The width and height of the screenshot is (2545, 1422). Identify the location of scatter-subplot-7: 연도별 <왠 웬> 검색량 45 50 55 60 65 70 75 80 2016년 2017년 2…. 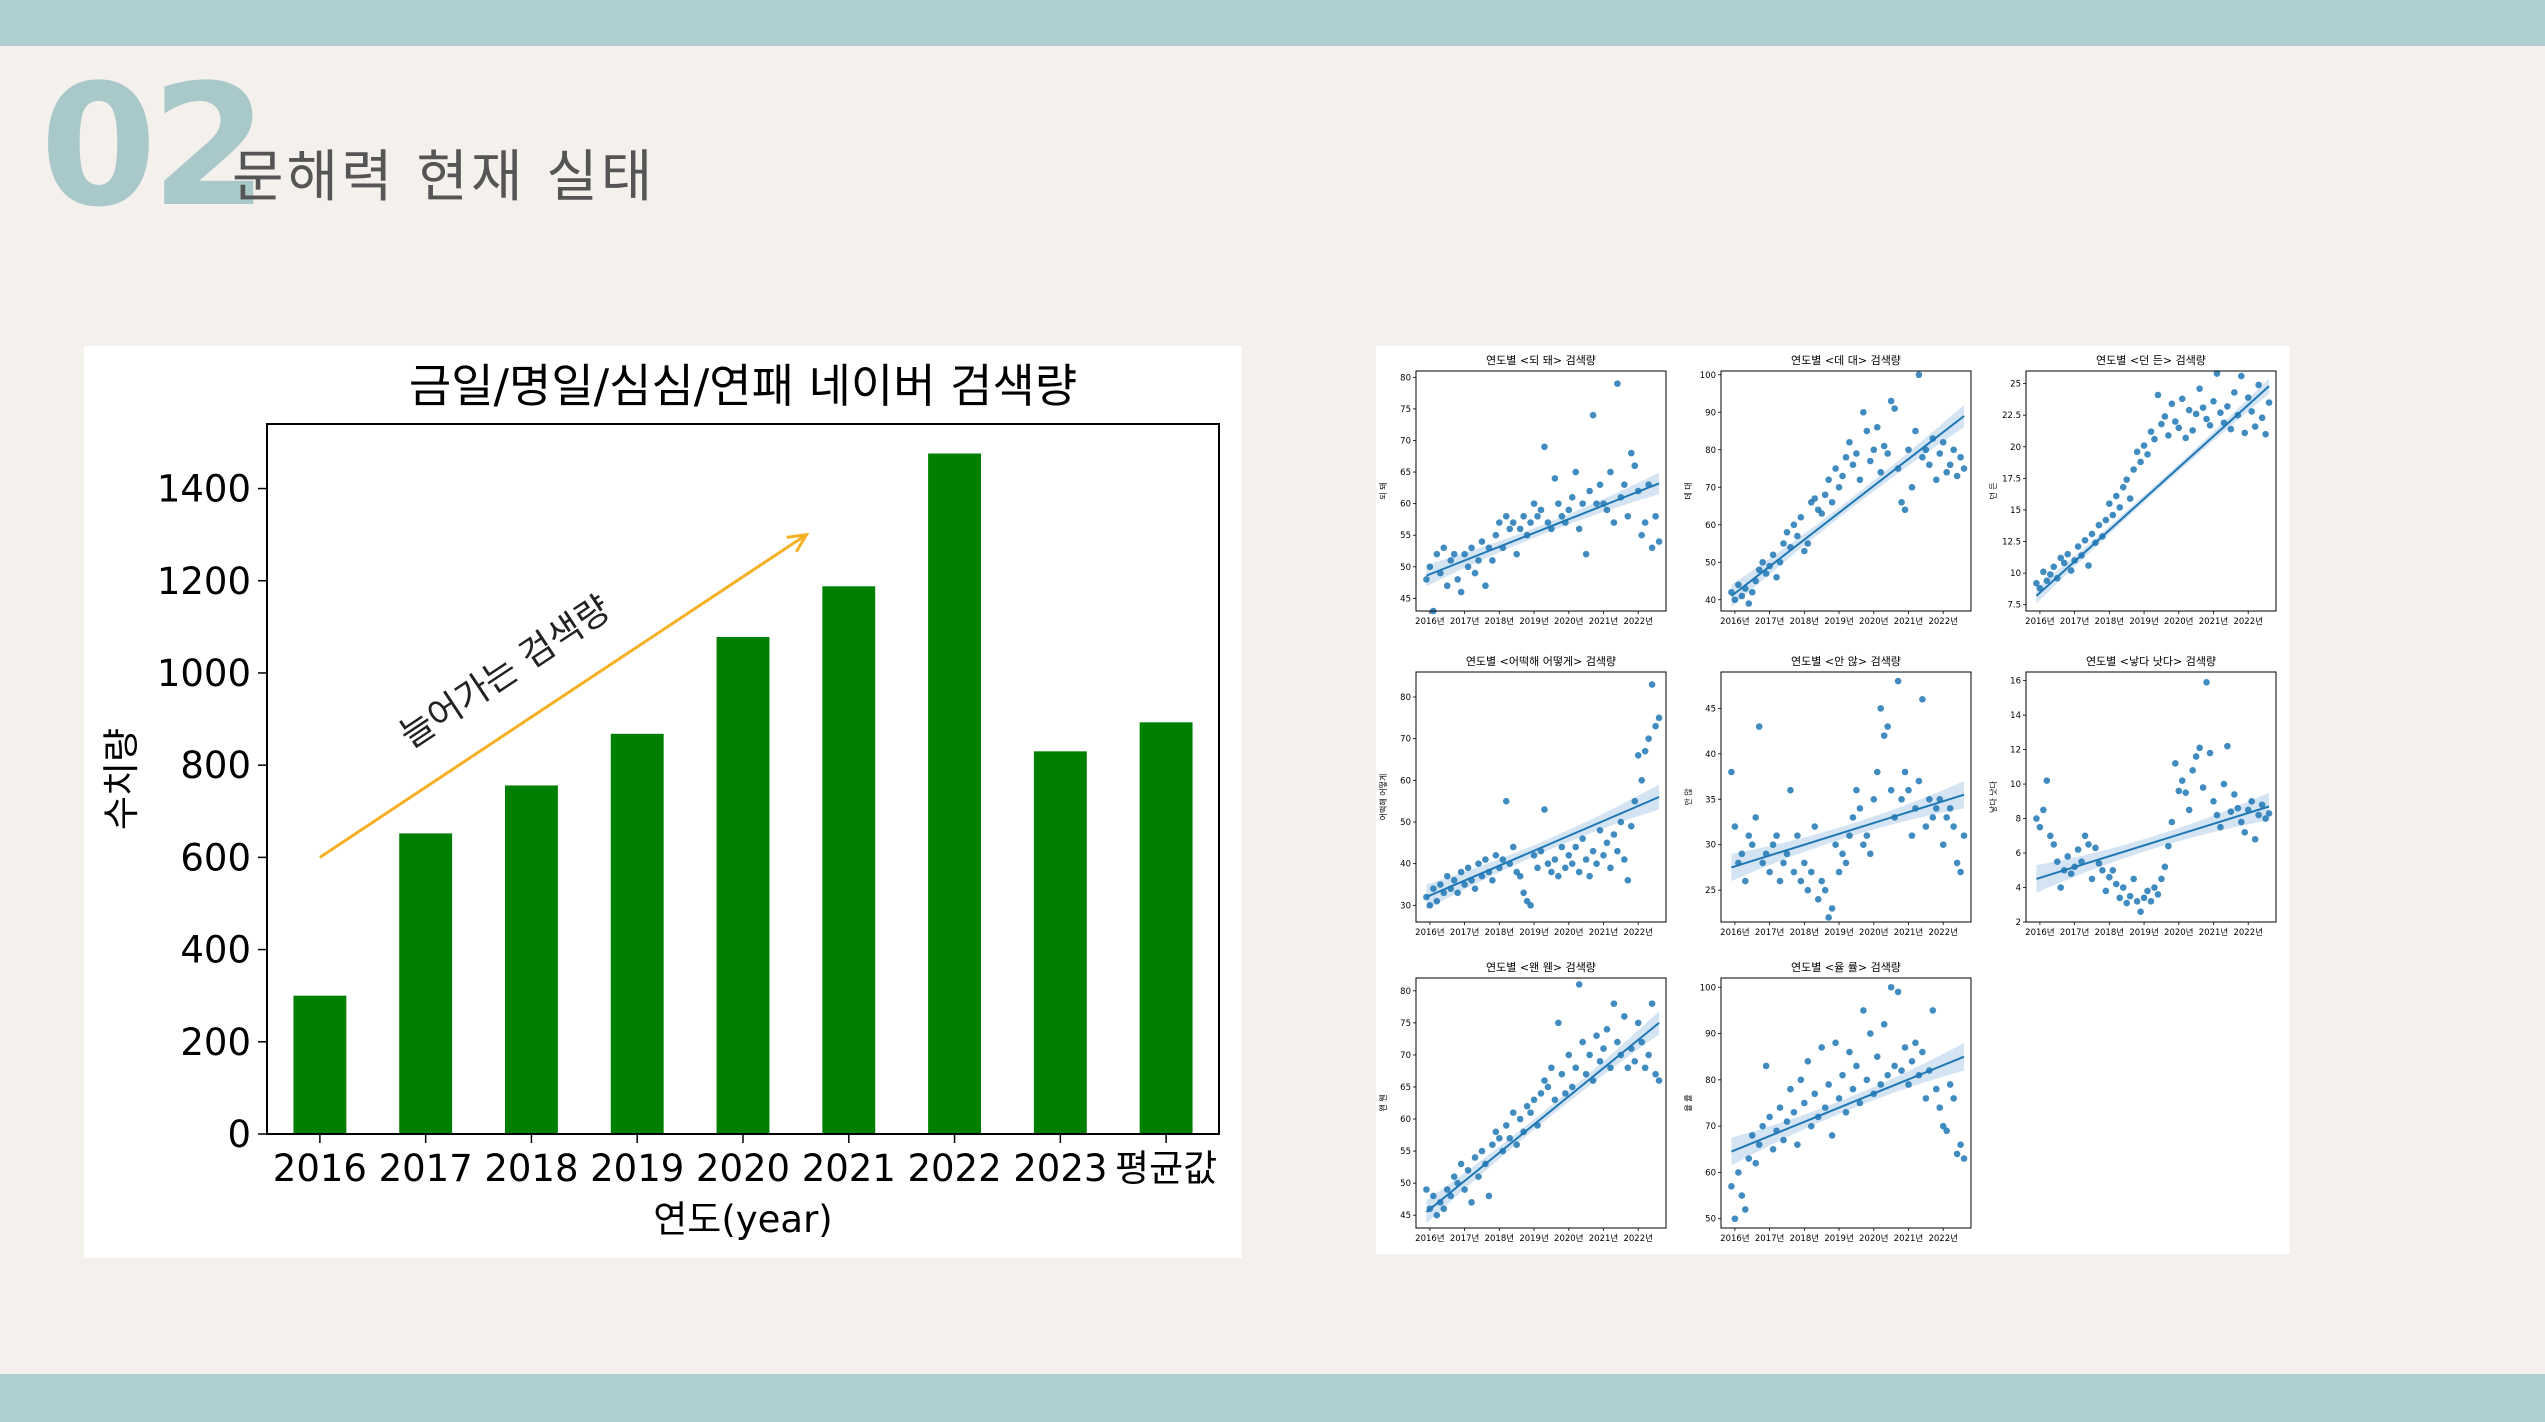
(1523, 1102).